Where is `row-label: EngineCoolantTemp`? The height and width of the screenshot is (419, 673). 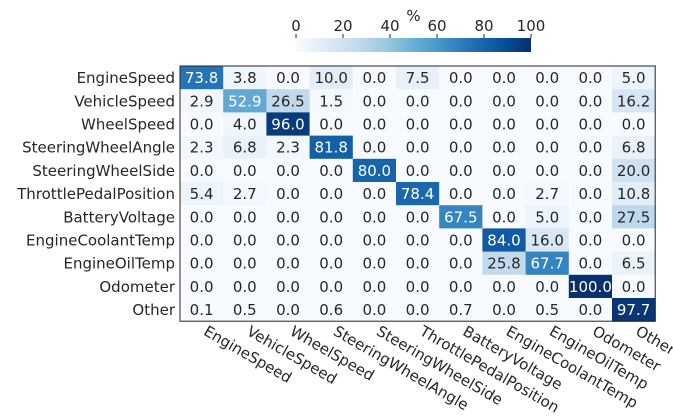 row-label: EngineCoolantTemp is located at coordinates (100, 241).